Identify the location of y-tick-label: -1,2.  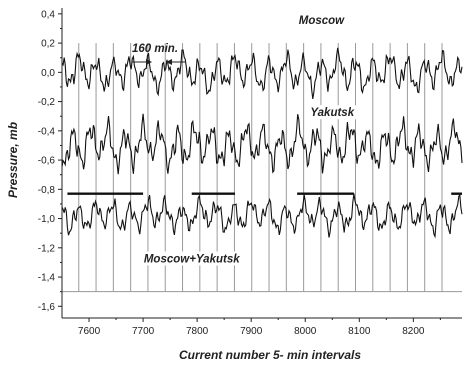
(47, 248).